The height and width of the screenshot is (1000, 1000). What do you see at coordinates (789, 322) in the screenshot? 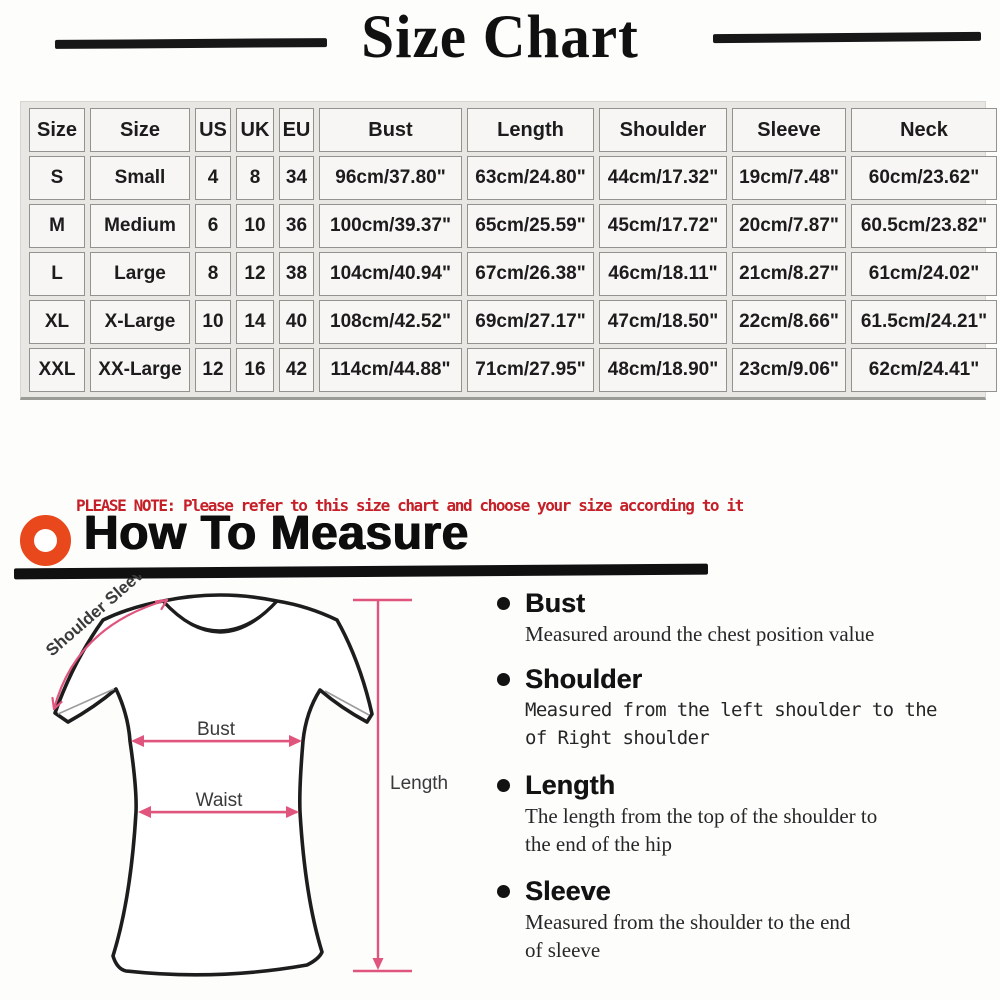
I see `table-cell: 22cm/8.66"` at bounding box center [789, 322].